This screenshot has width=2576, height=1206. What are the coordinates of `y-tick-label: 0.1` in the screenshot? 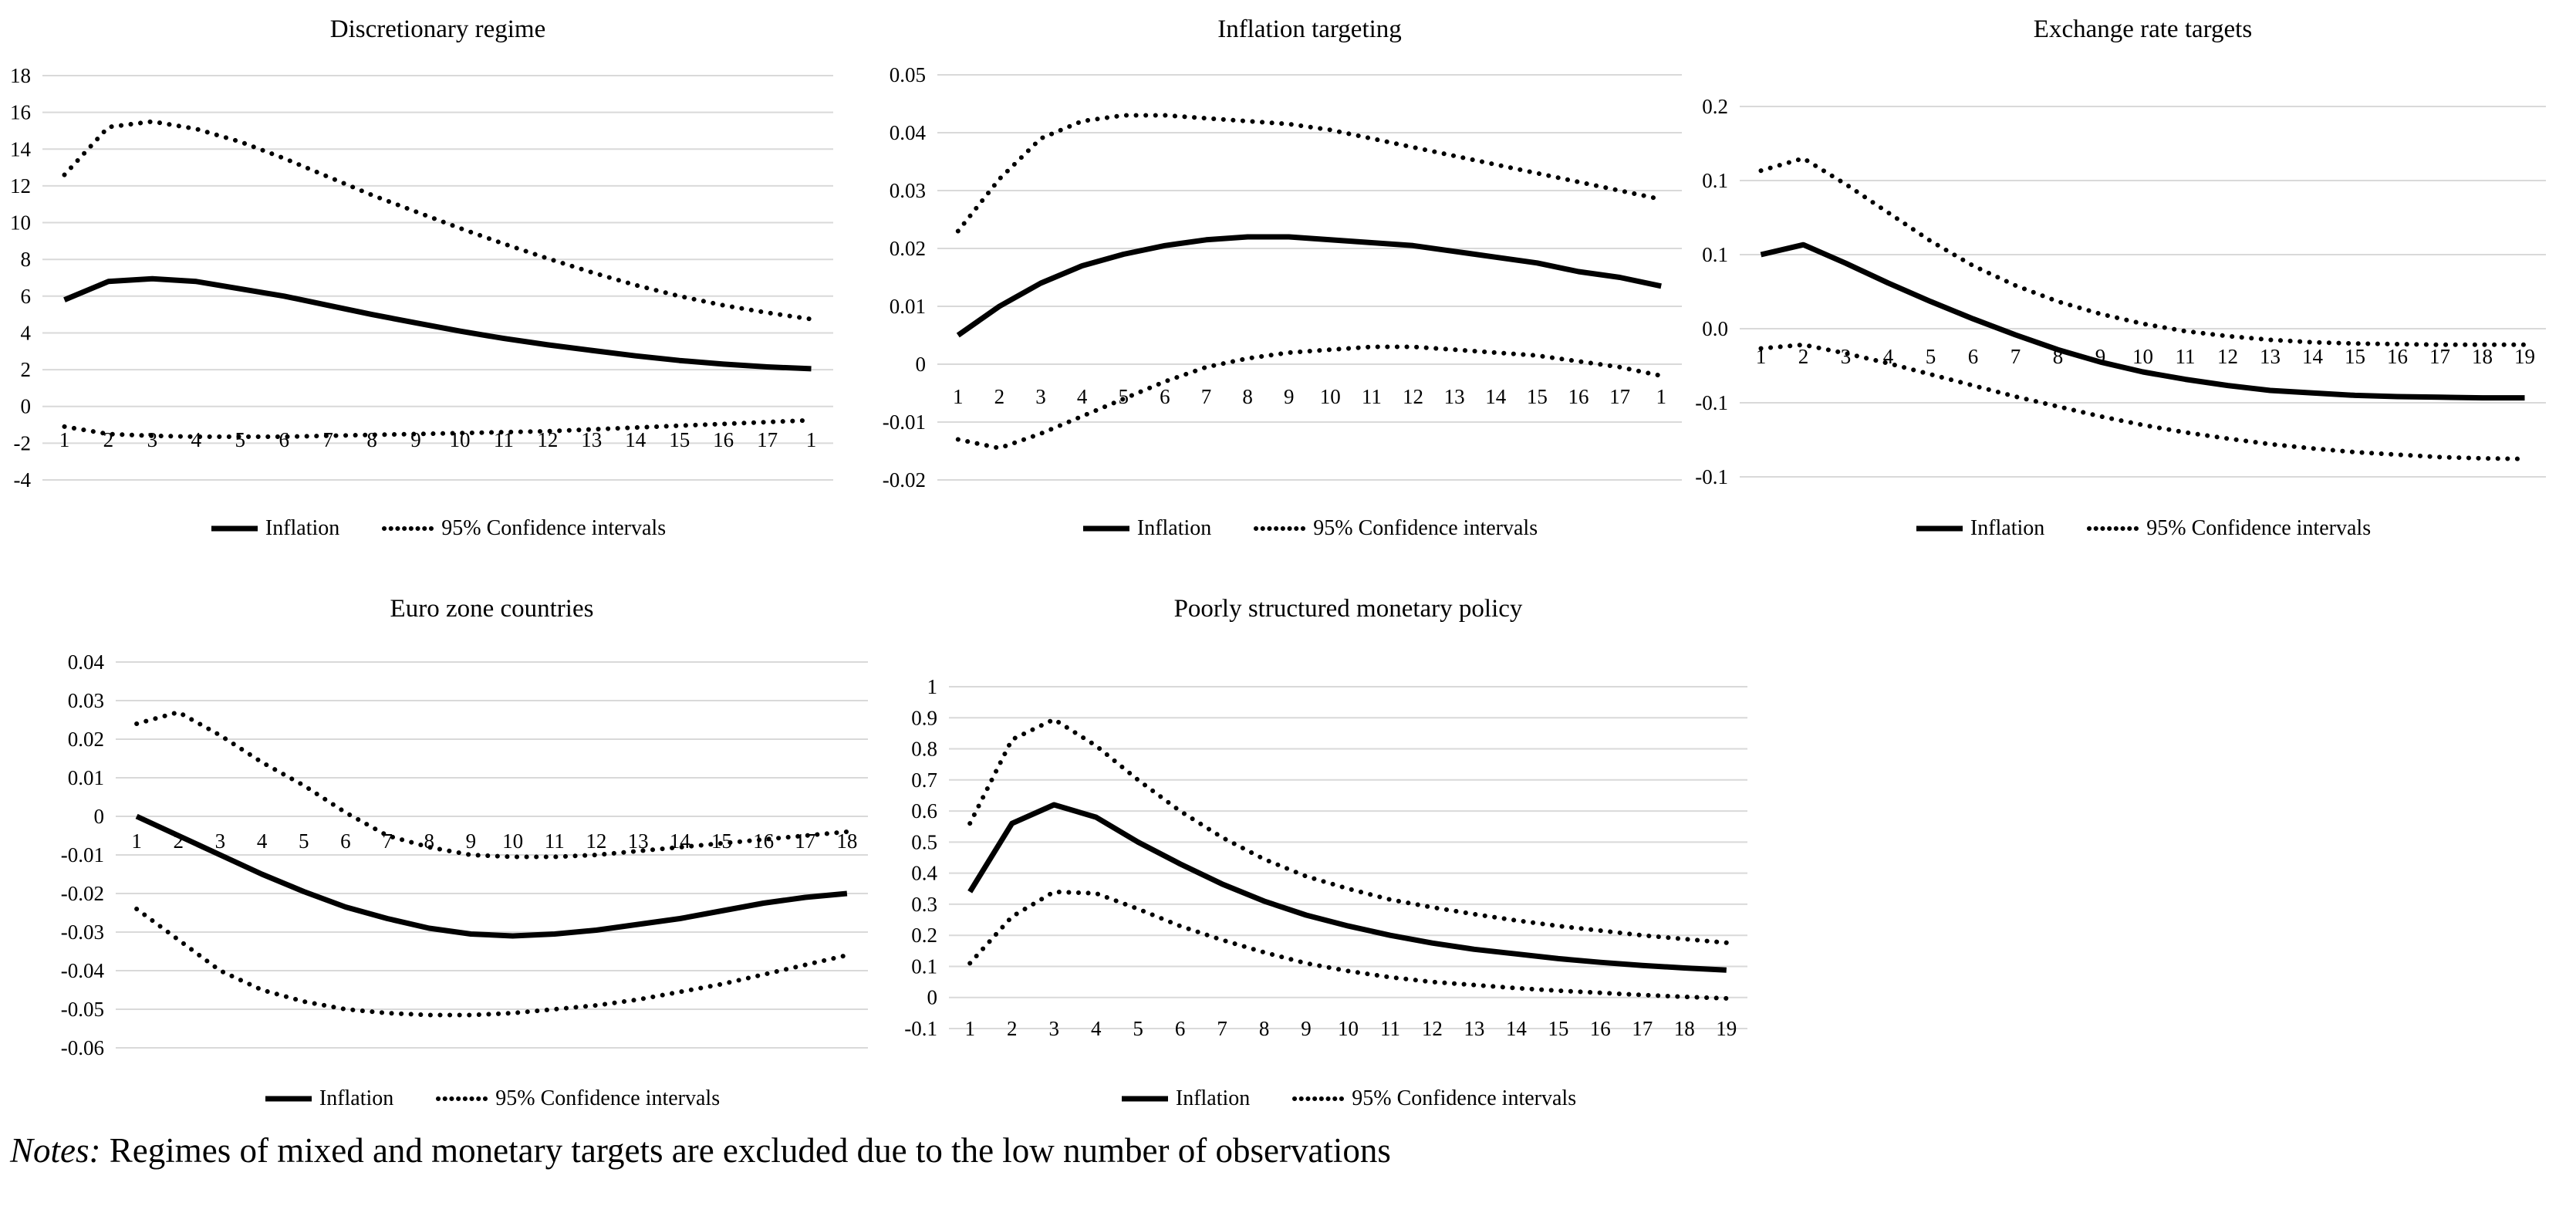 It's located at (924, 966).